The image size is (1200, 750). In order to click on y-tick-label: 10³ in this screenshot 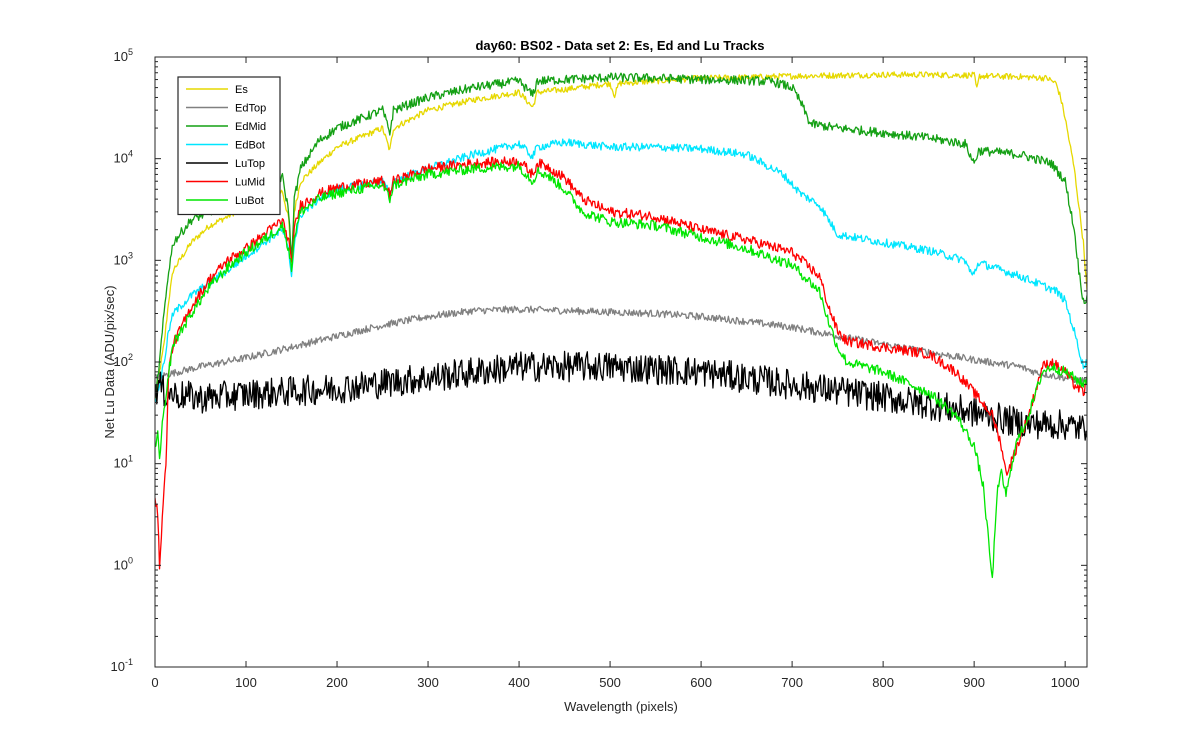, I will do `click(123, 258)`.